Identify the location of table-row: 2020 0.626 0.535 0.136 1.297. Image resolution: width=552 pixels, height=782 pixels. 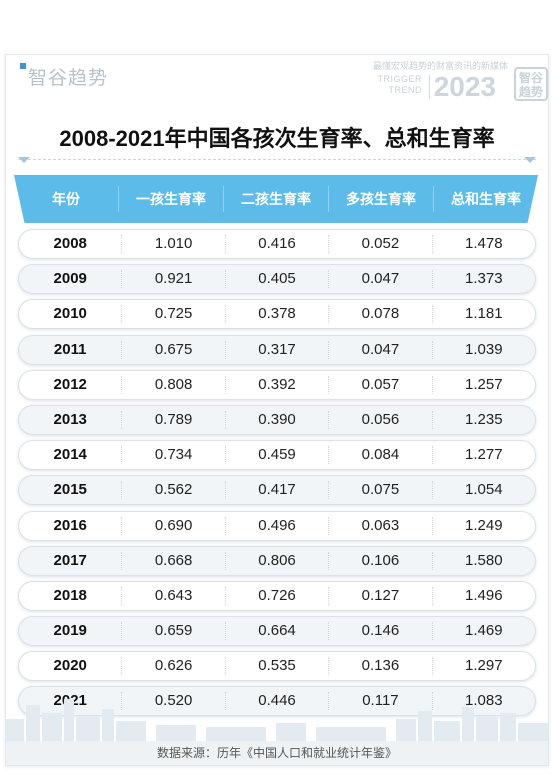
(277, 666).